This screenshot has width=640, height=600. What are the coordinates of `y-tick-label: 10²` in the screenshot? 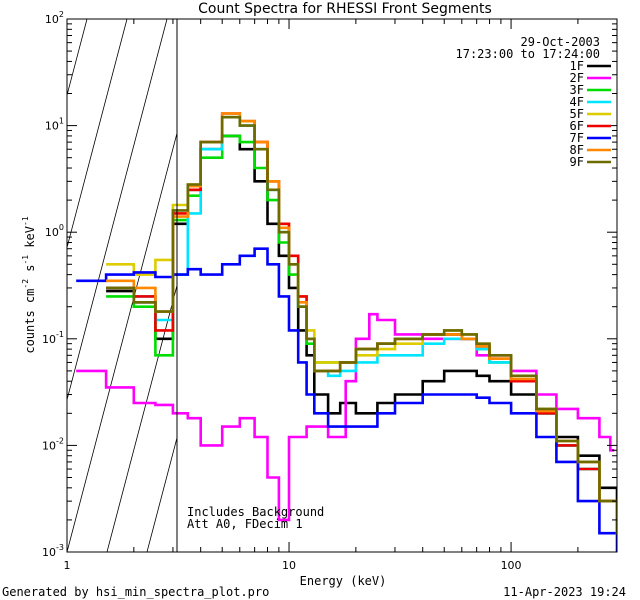 It's located at (54, 18).